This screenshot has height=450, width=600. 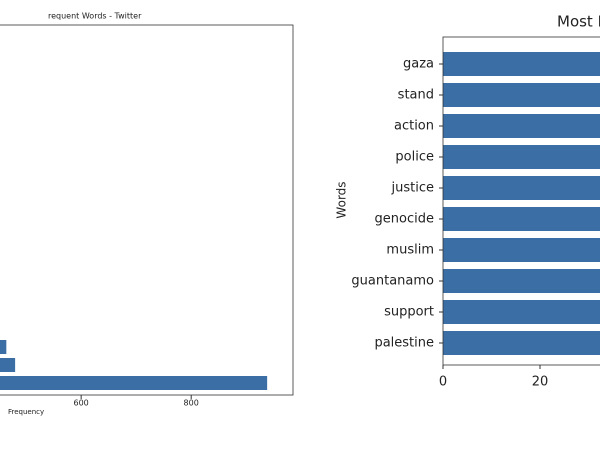 I want to click on y-tick-label: stand, so click(x=416, y=95).